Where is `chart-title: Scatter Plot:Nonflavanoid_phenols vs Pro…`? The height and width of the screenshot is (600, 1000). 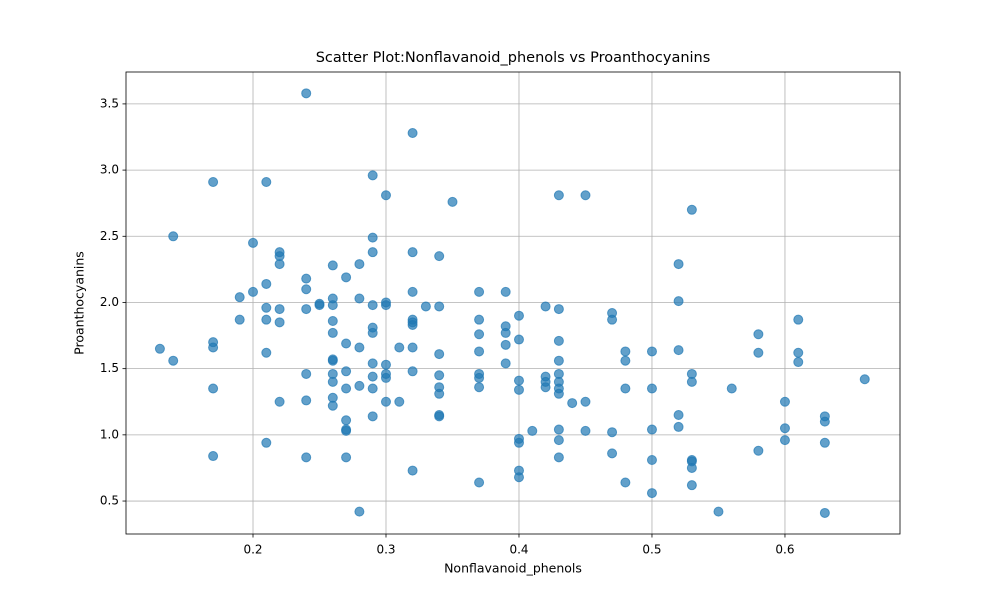
chart-title: Scatter Plot:Nonflavanoid_phenols vs Pro… is located at coordinates (513, 58).